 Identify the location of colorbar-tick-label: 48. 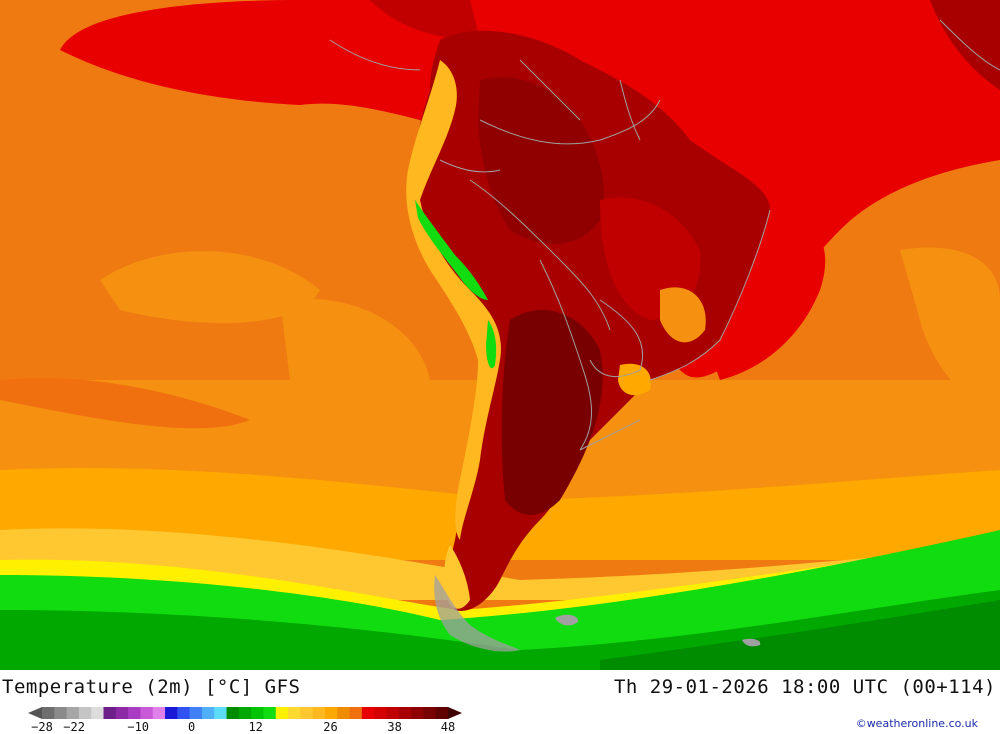
(448, 727).